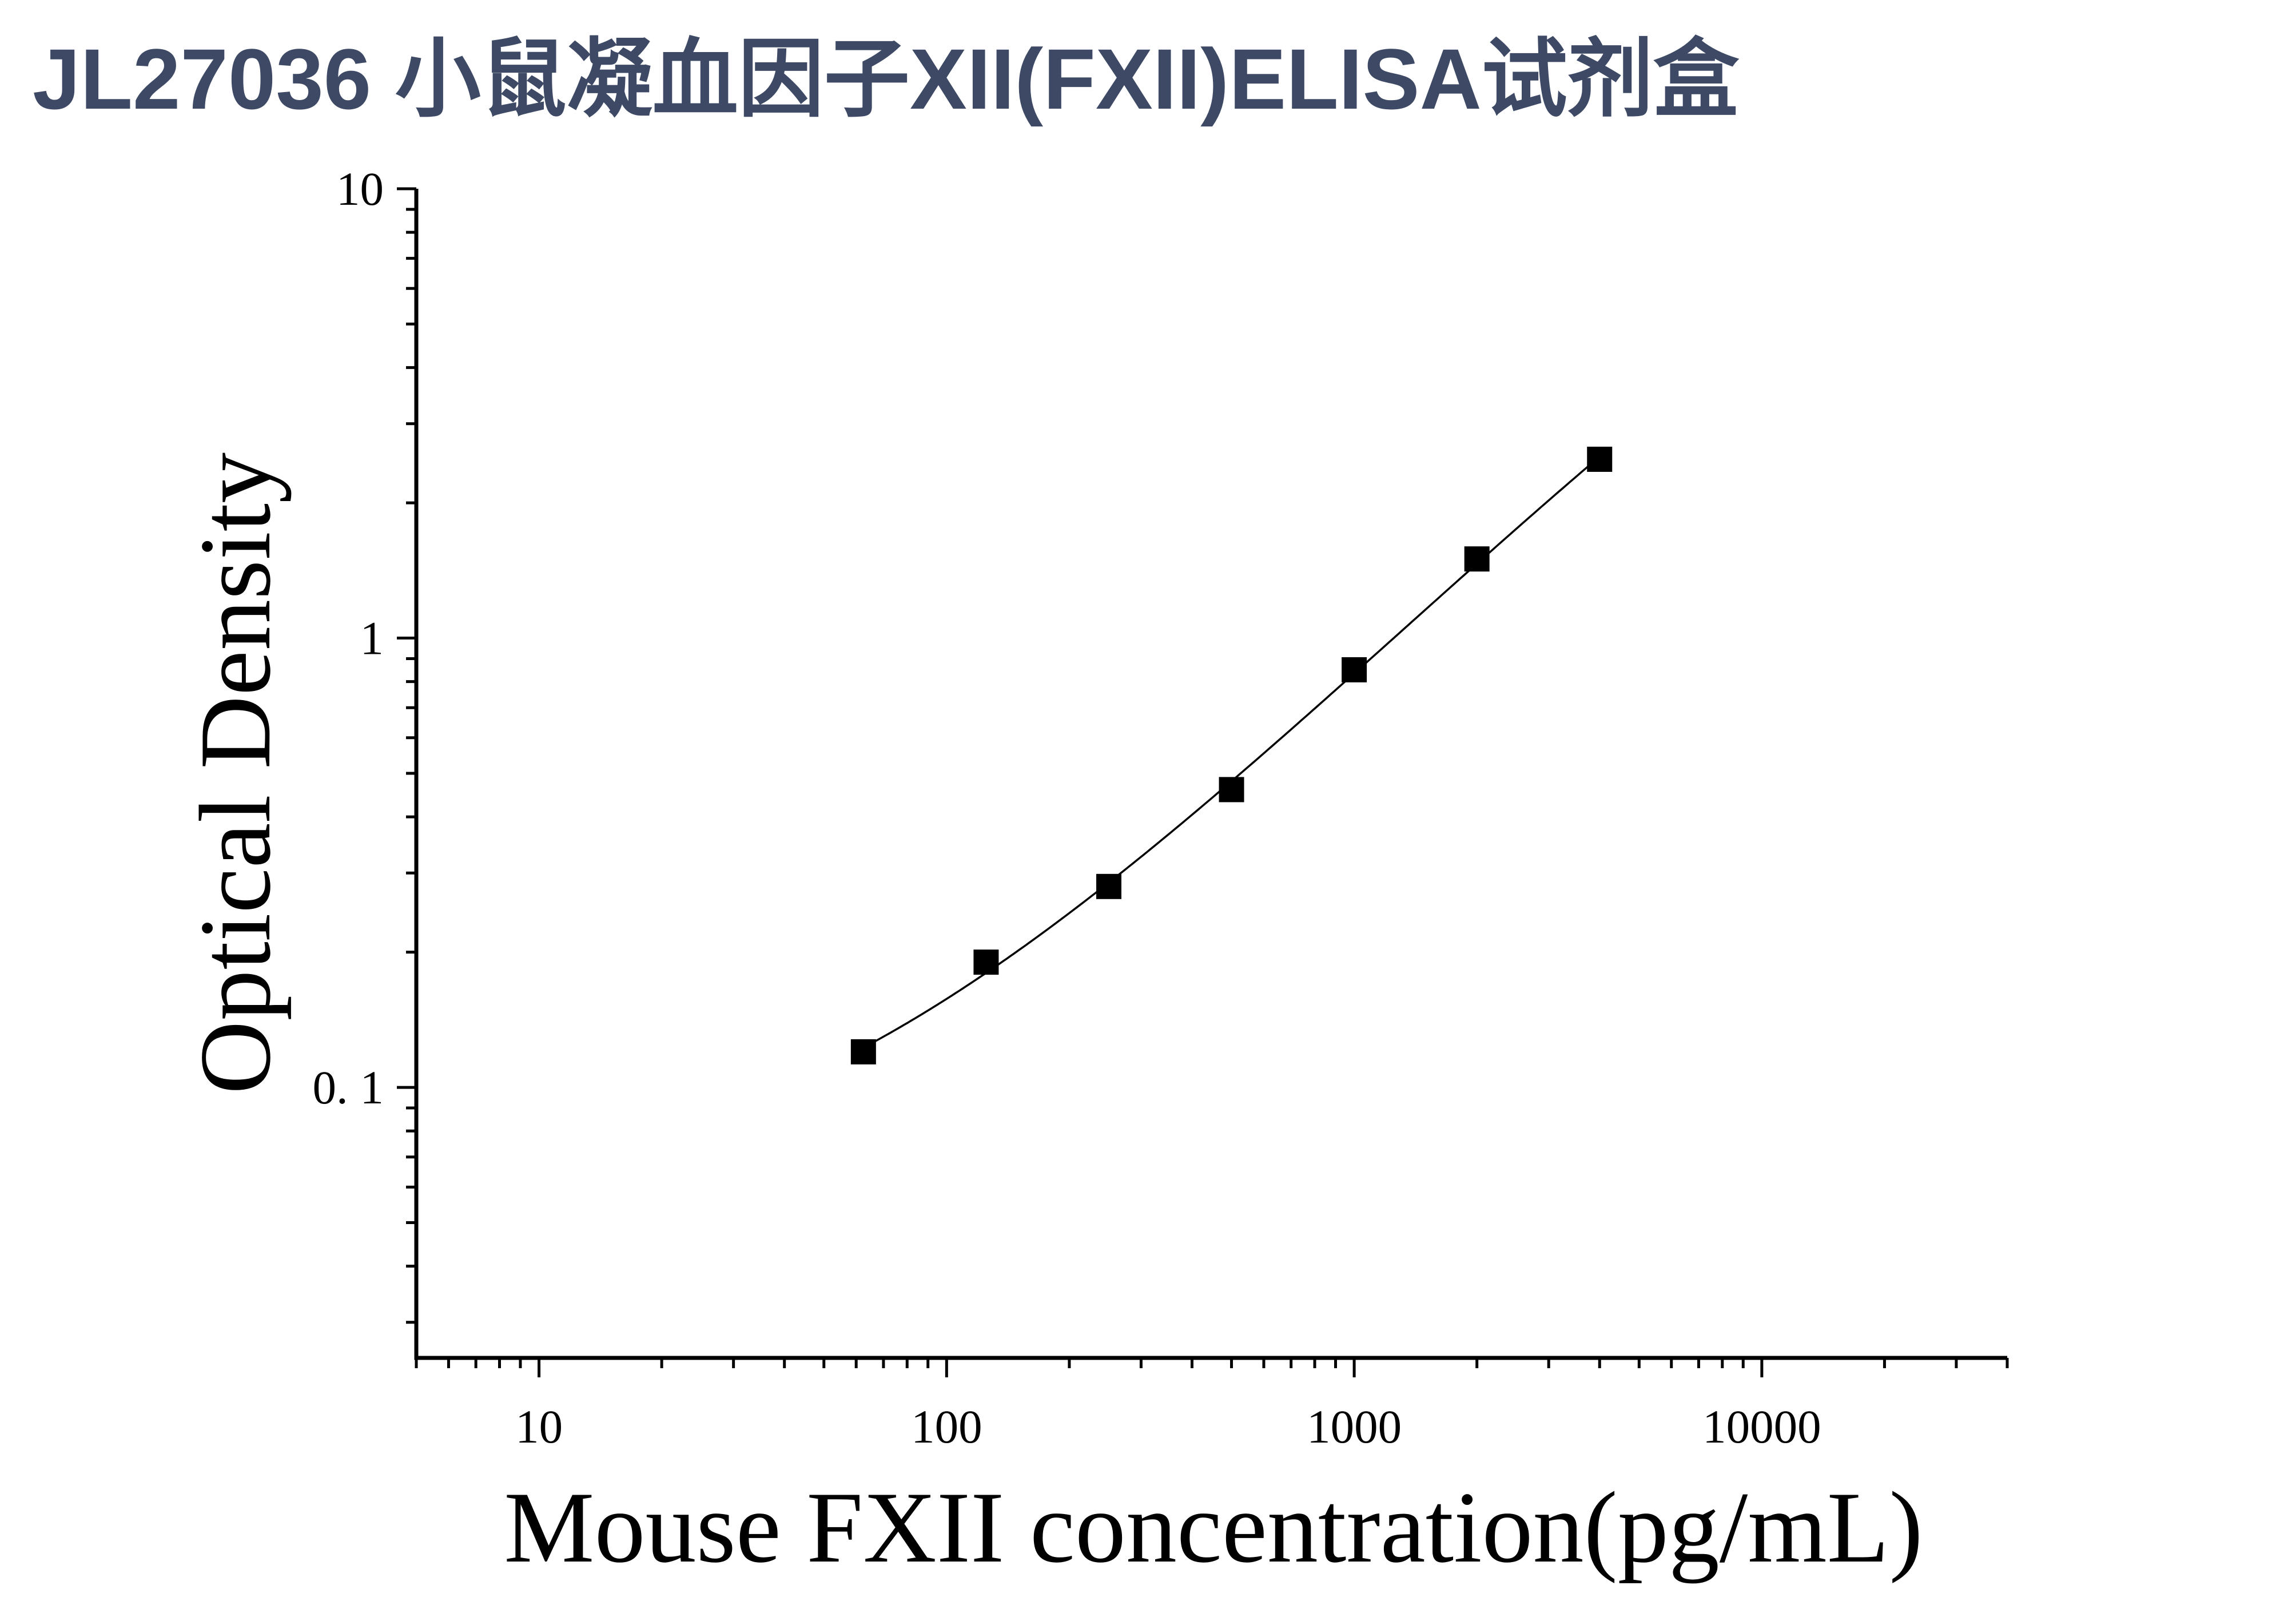  I want to click on y-axis-label: Optical Density, so click(235, 773).